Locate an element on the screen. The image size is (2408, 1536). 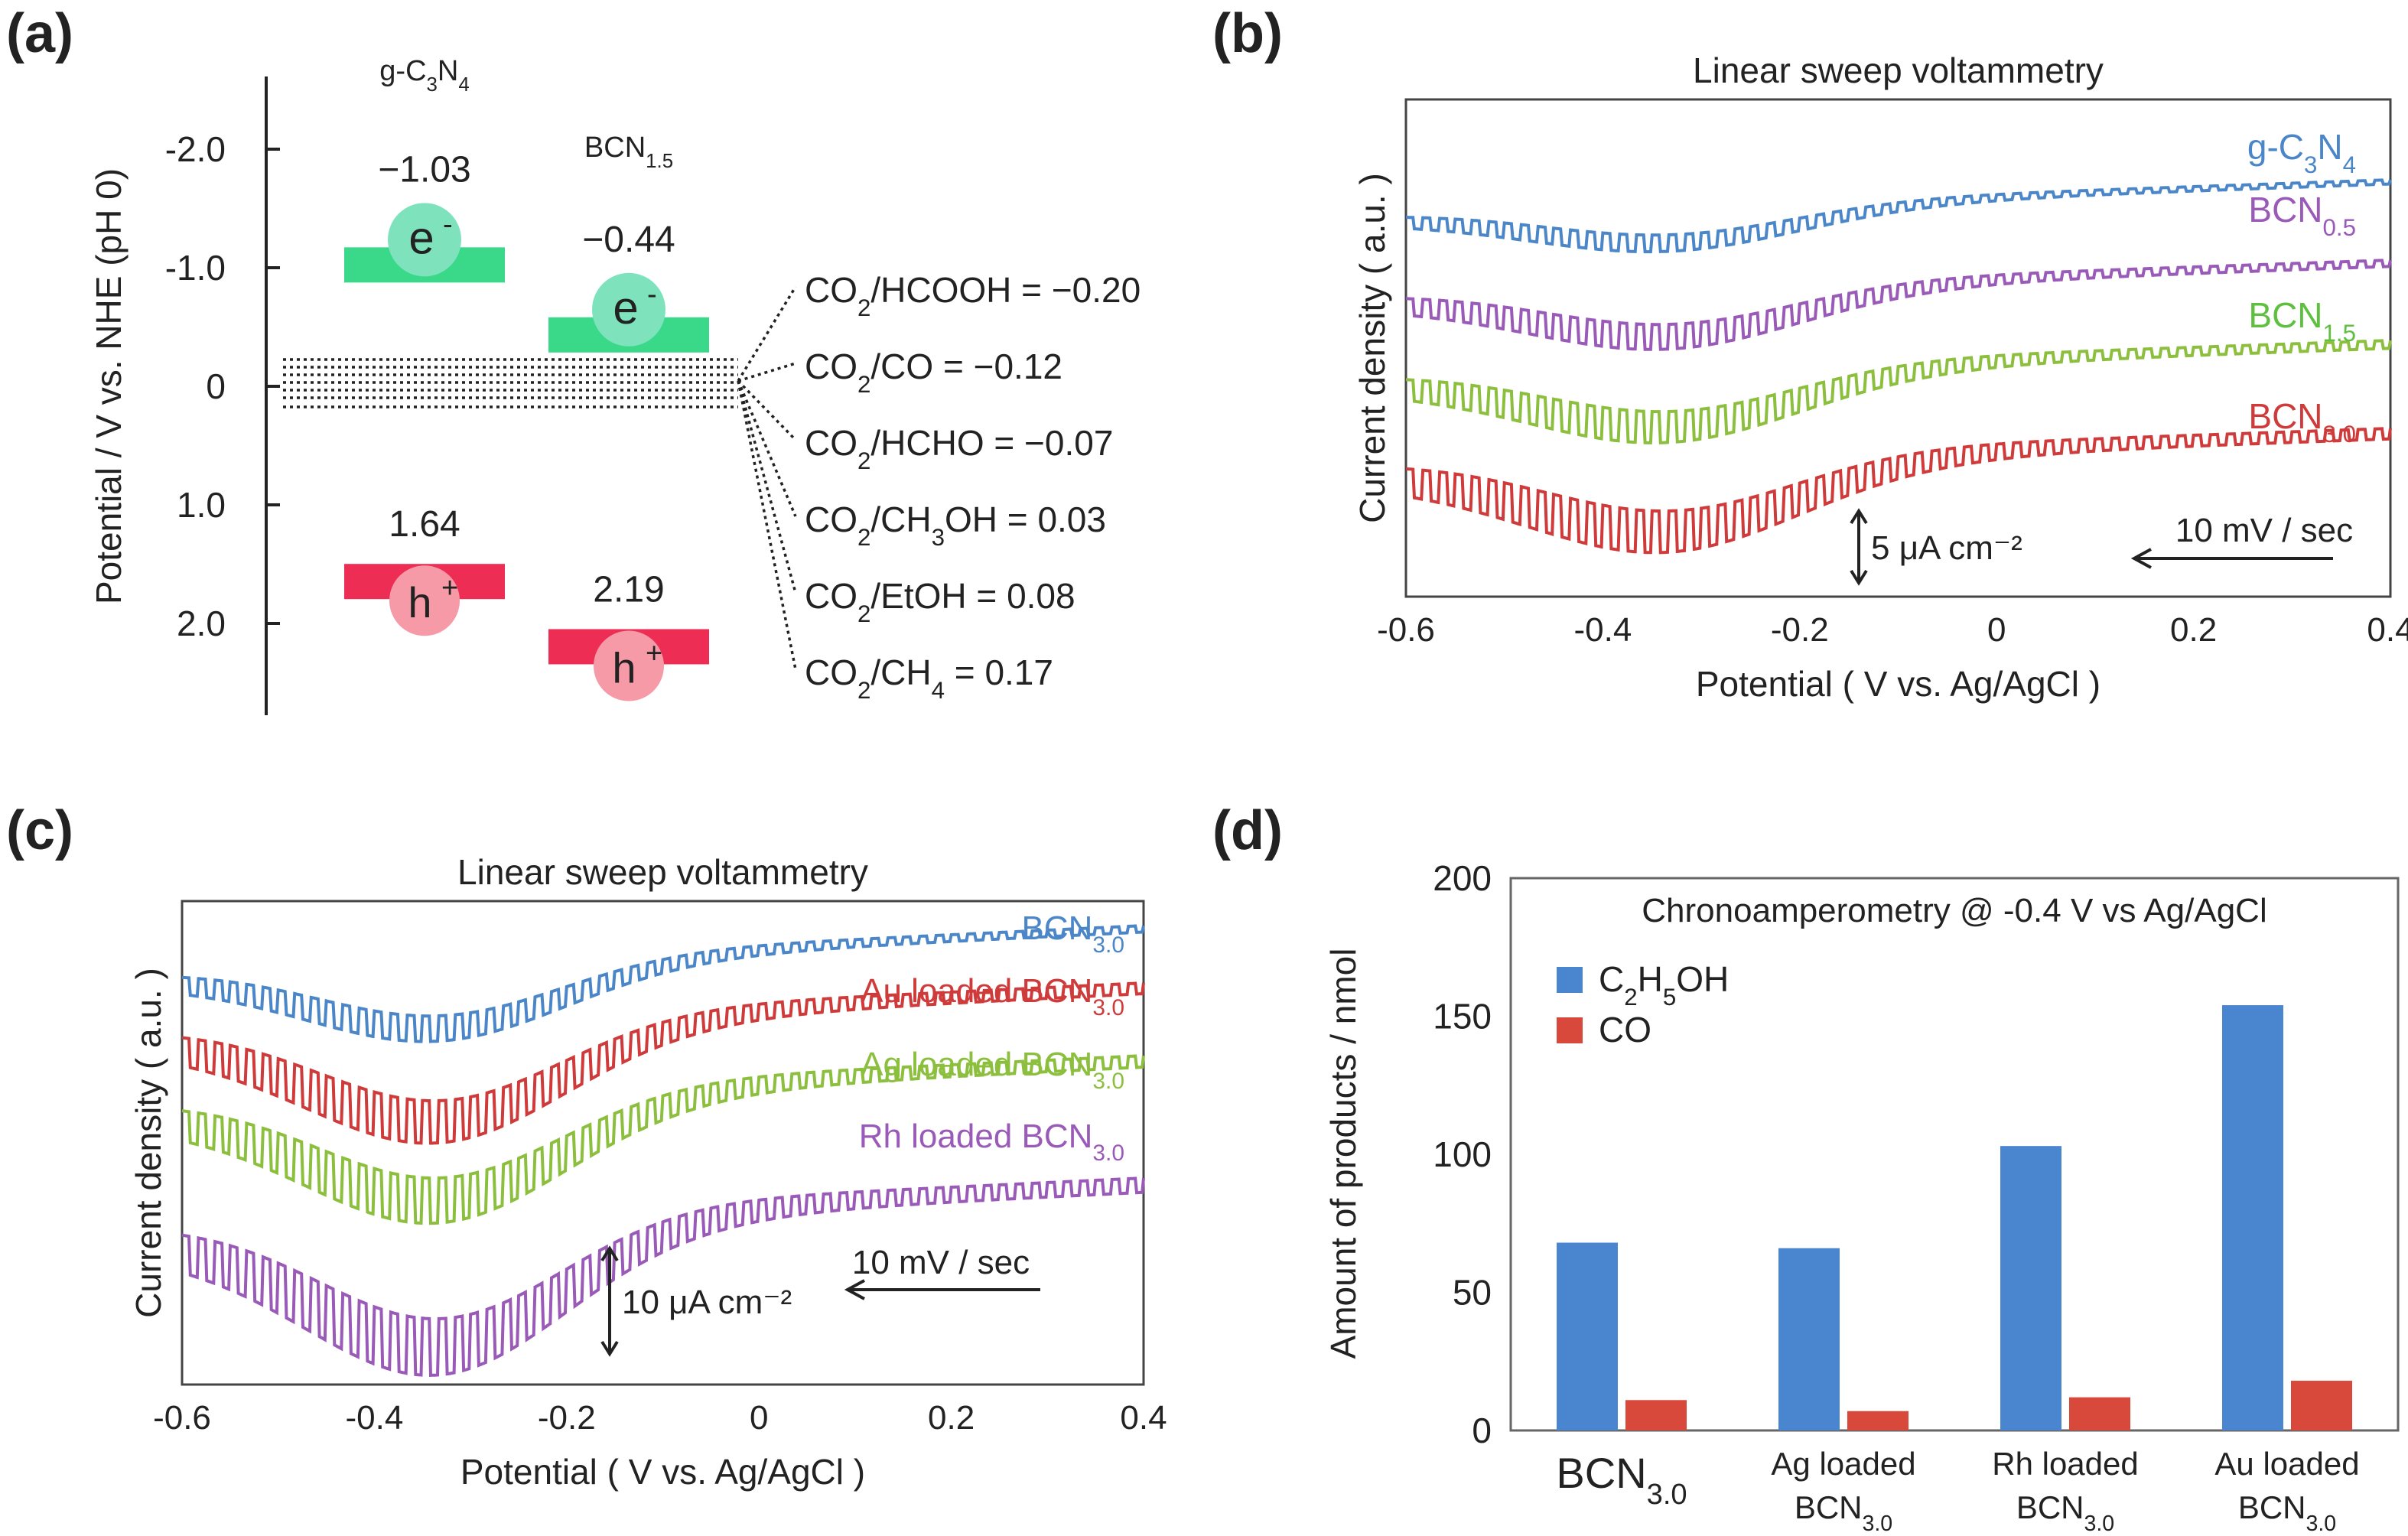
material-name: BCN1.5 is located at coordinates (628, 152).